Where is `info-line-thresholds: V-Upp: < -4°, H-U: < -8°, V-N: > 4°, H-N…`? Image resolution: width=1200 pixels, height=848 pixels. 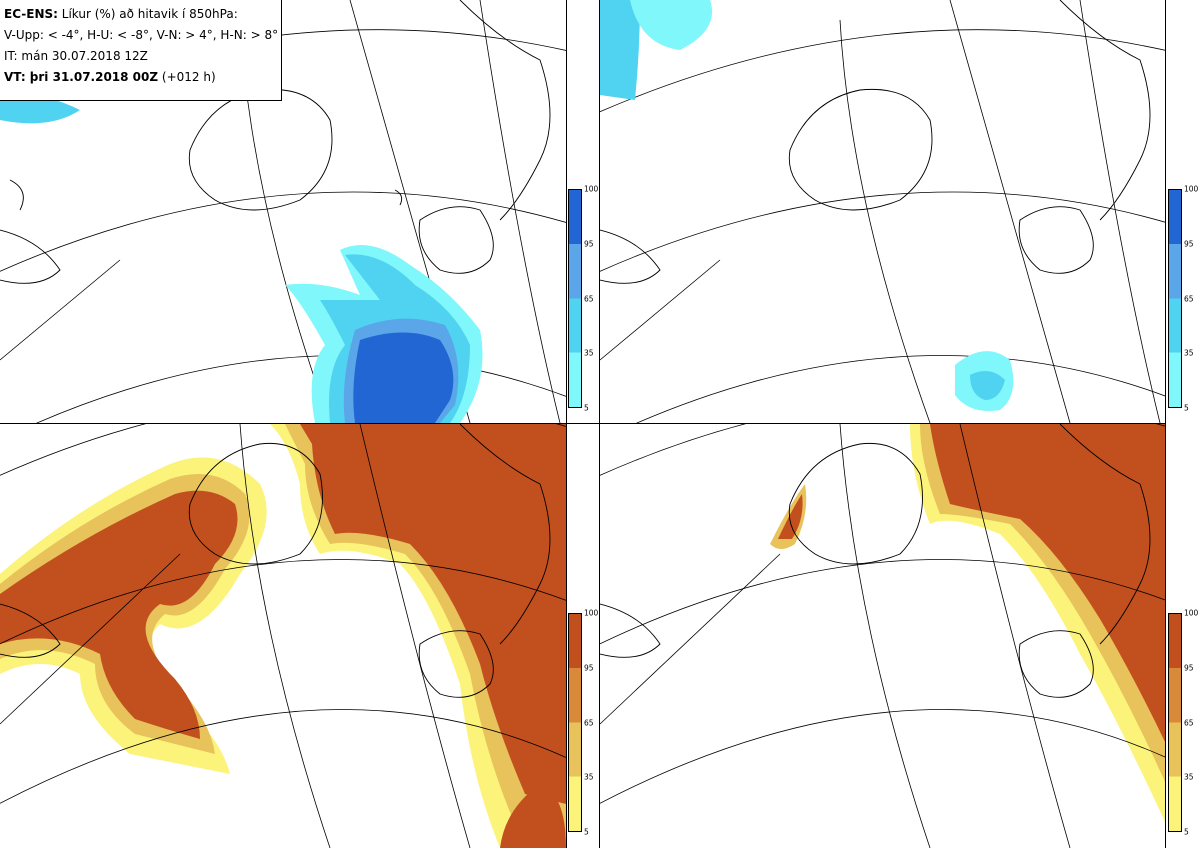 info-line-thresholds: V-Upp: < -4°, H-U: < -8°, V-N: > 4°, H-N… is located at coordinates (141, 35).